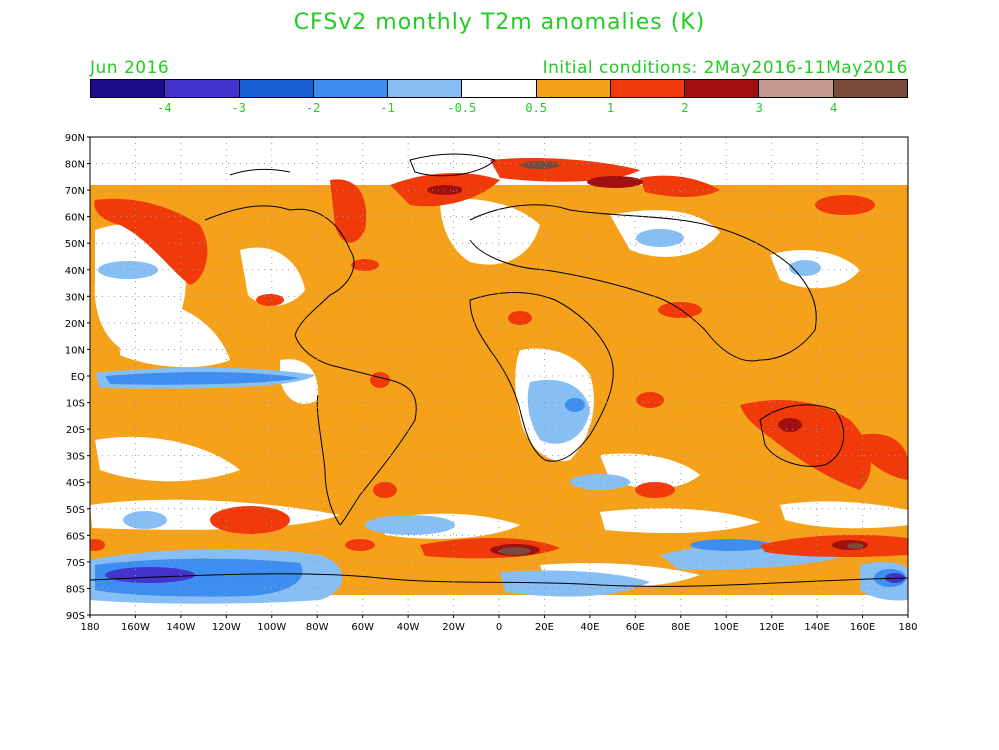 The width and height of the screenshot is (999, 750). Describe the element at coordinates (816, 627) in the screenshot. I see `longitude-label: 140E` at that location.